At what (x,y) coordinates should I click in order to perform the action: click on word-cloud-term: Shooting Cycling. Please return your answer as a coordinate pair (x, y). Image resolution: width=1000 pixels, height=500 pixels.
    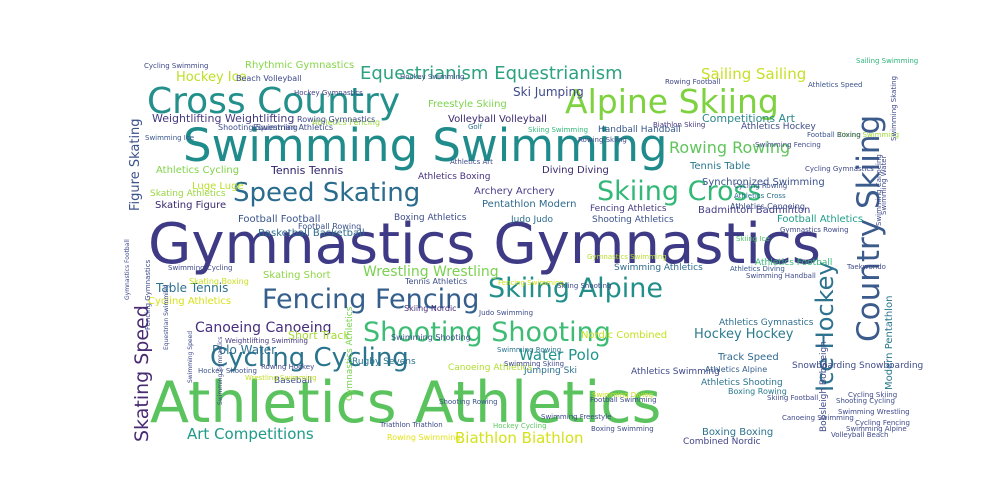
    Looking at the image, I should click on (865, 401).